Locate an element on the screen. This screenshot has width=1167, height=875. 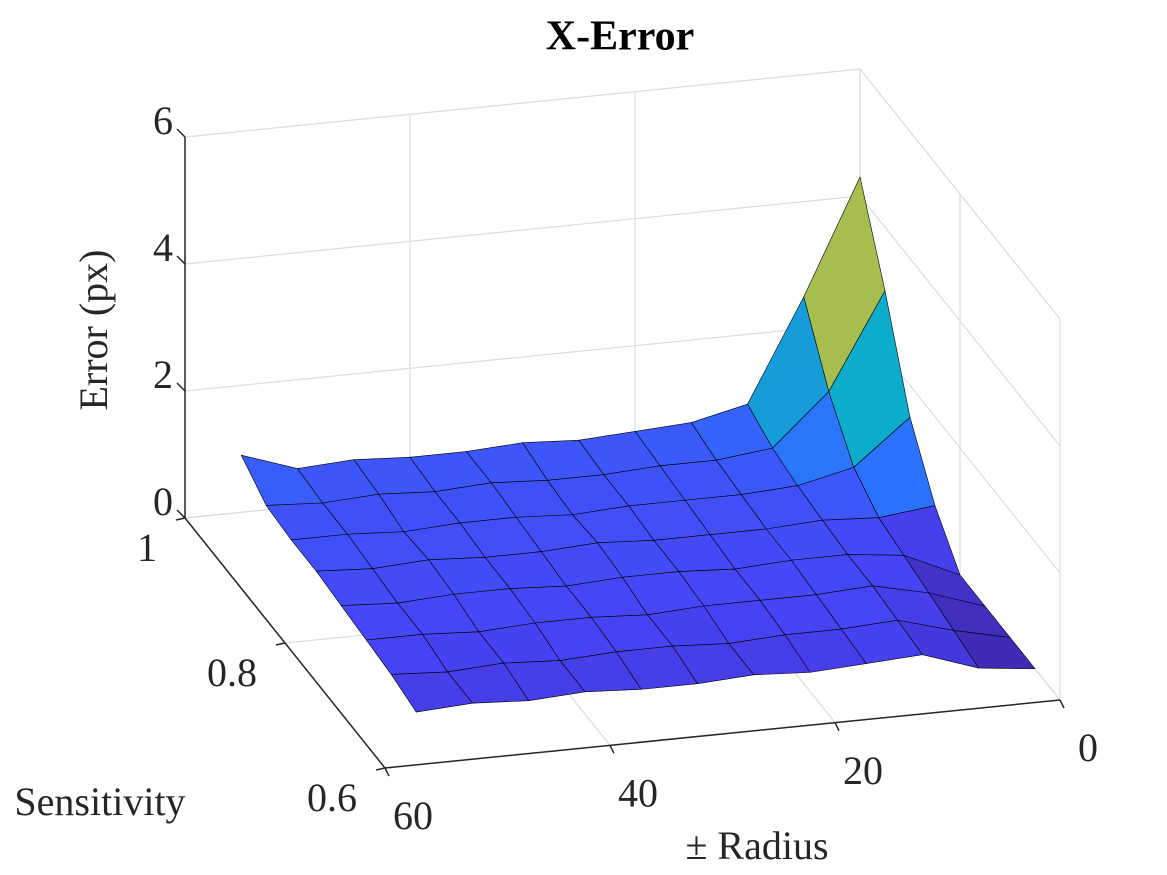
z-tick-label: 0 is located at coordinates (163, 501).